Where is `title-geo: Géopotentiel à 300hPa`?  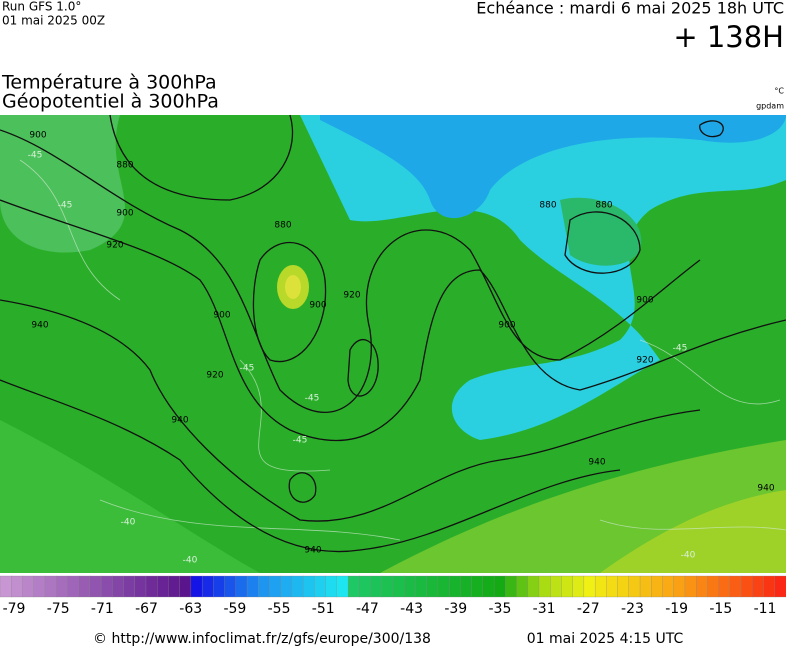
title-geo: Géopotentiel à 300hPa is located at coordinates (110, 102).